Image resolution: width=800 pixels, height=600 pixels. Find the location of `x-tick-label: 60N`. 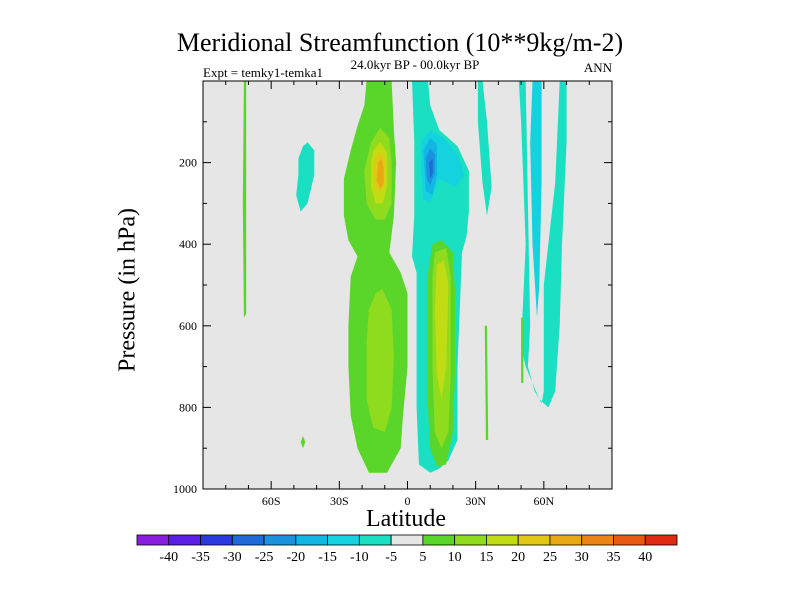

x-tick-label: 60N is located at coordinates (543, 501).